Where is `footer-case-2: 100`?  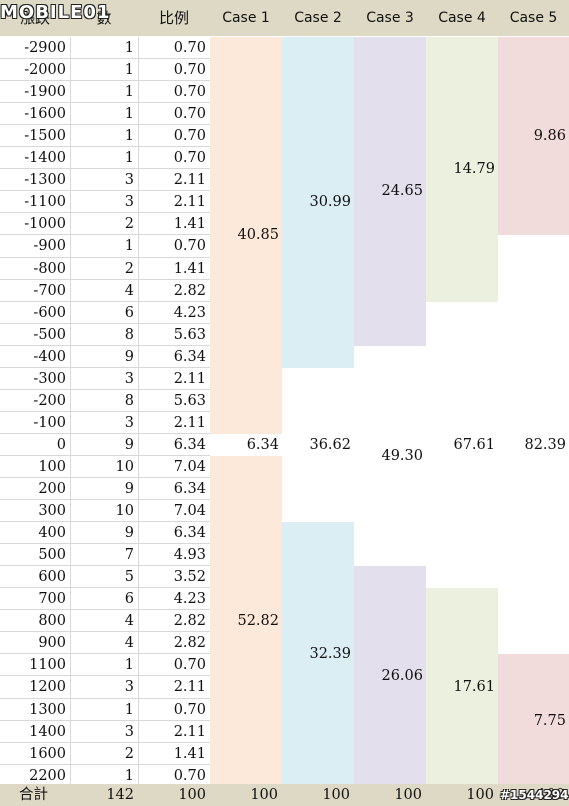
footer-case-2: 100 is located at coordinates (336, 795).